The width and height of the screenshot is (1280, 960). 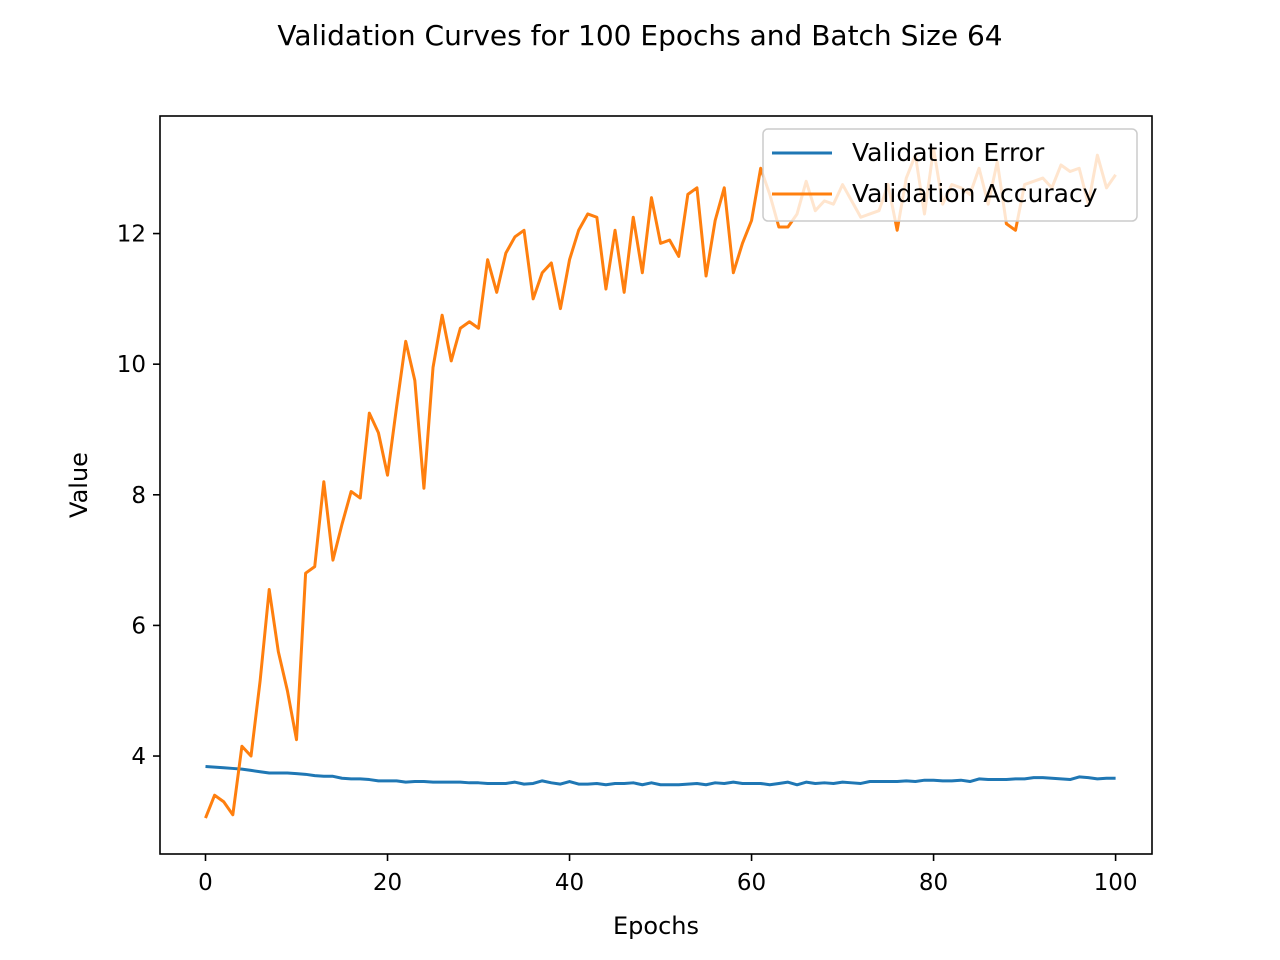 I want to click on y-tick-label: 12, so click(x=131, y=235).